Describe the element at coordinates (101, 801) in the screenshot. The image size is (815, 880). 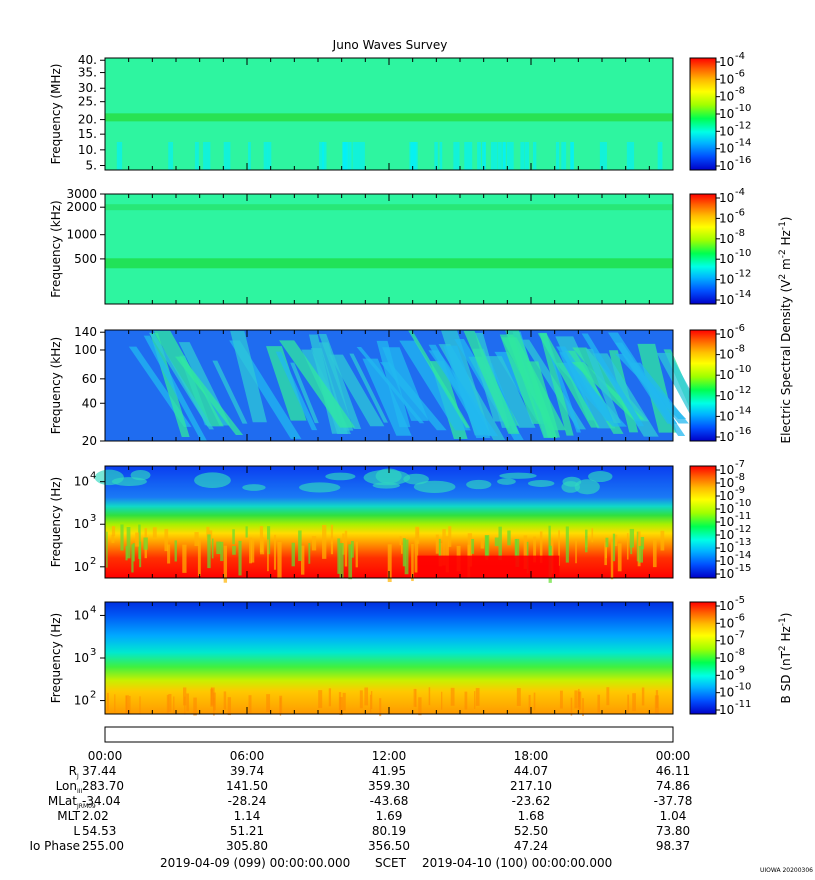
I see `ephemeris-value: -34.04` at that location.